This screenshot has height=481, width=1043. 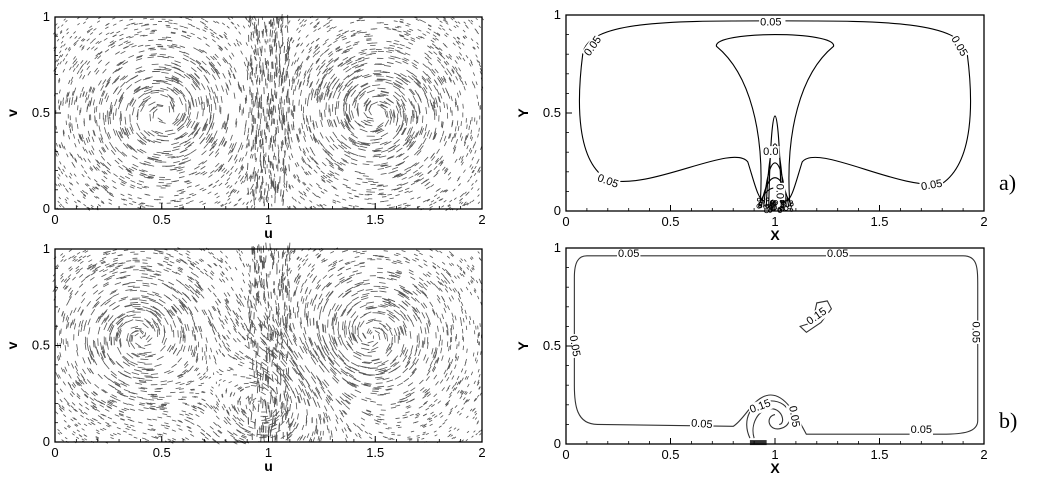 I want to click on contour-label: 0.05, so click(x=931, y=186).